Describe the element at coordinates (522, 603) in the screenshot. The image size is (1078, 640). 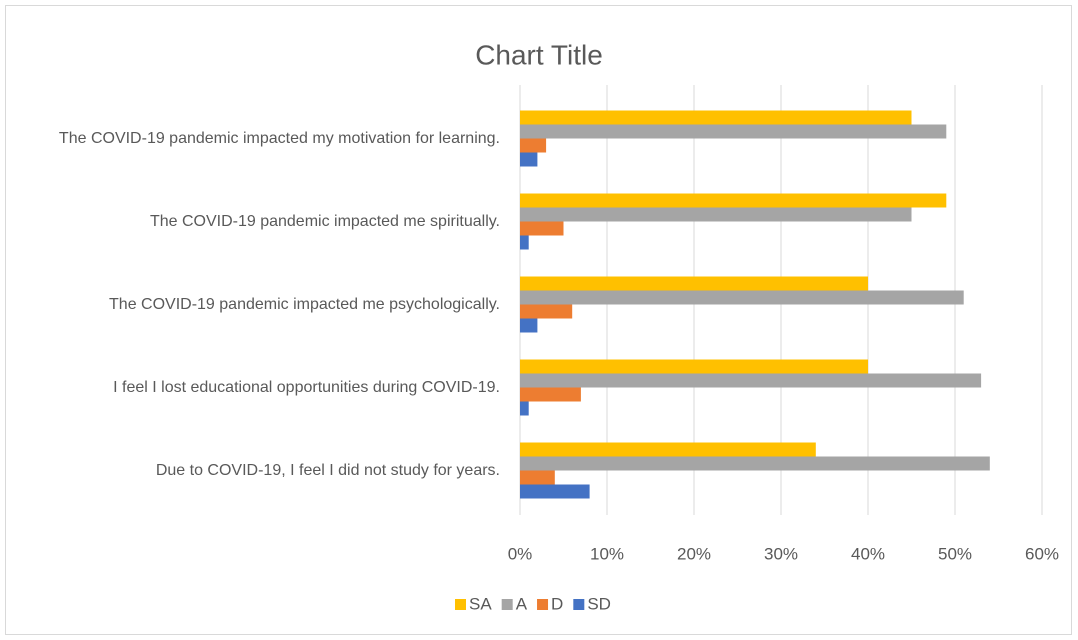
I see `legend-label: A` at that location.